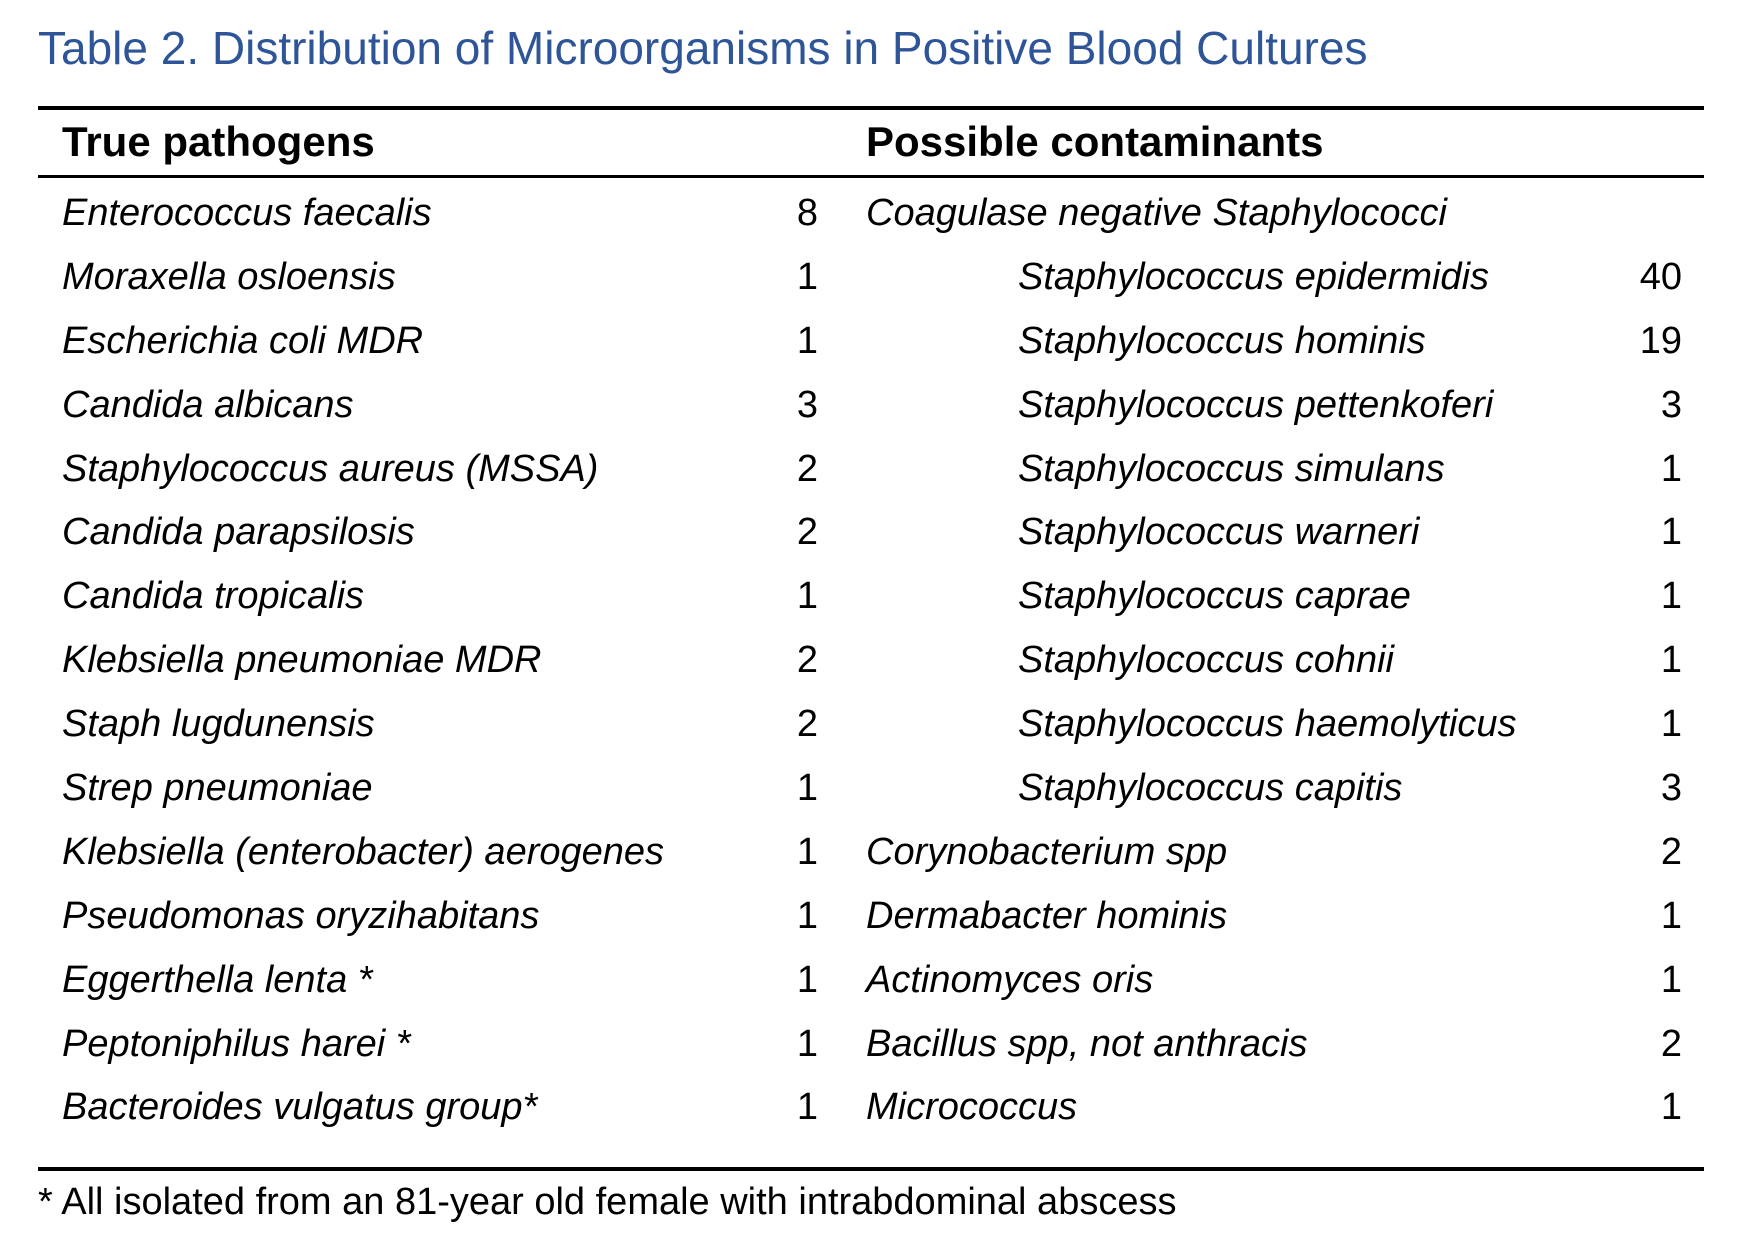 The image size is (1738, 1236). Describe the element at coordinates (1219, 532) in the screenshot. I see `contaminant-name: Staphylococcus warneri` at that location.